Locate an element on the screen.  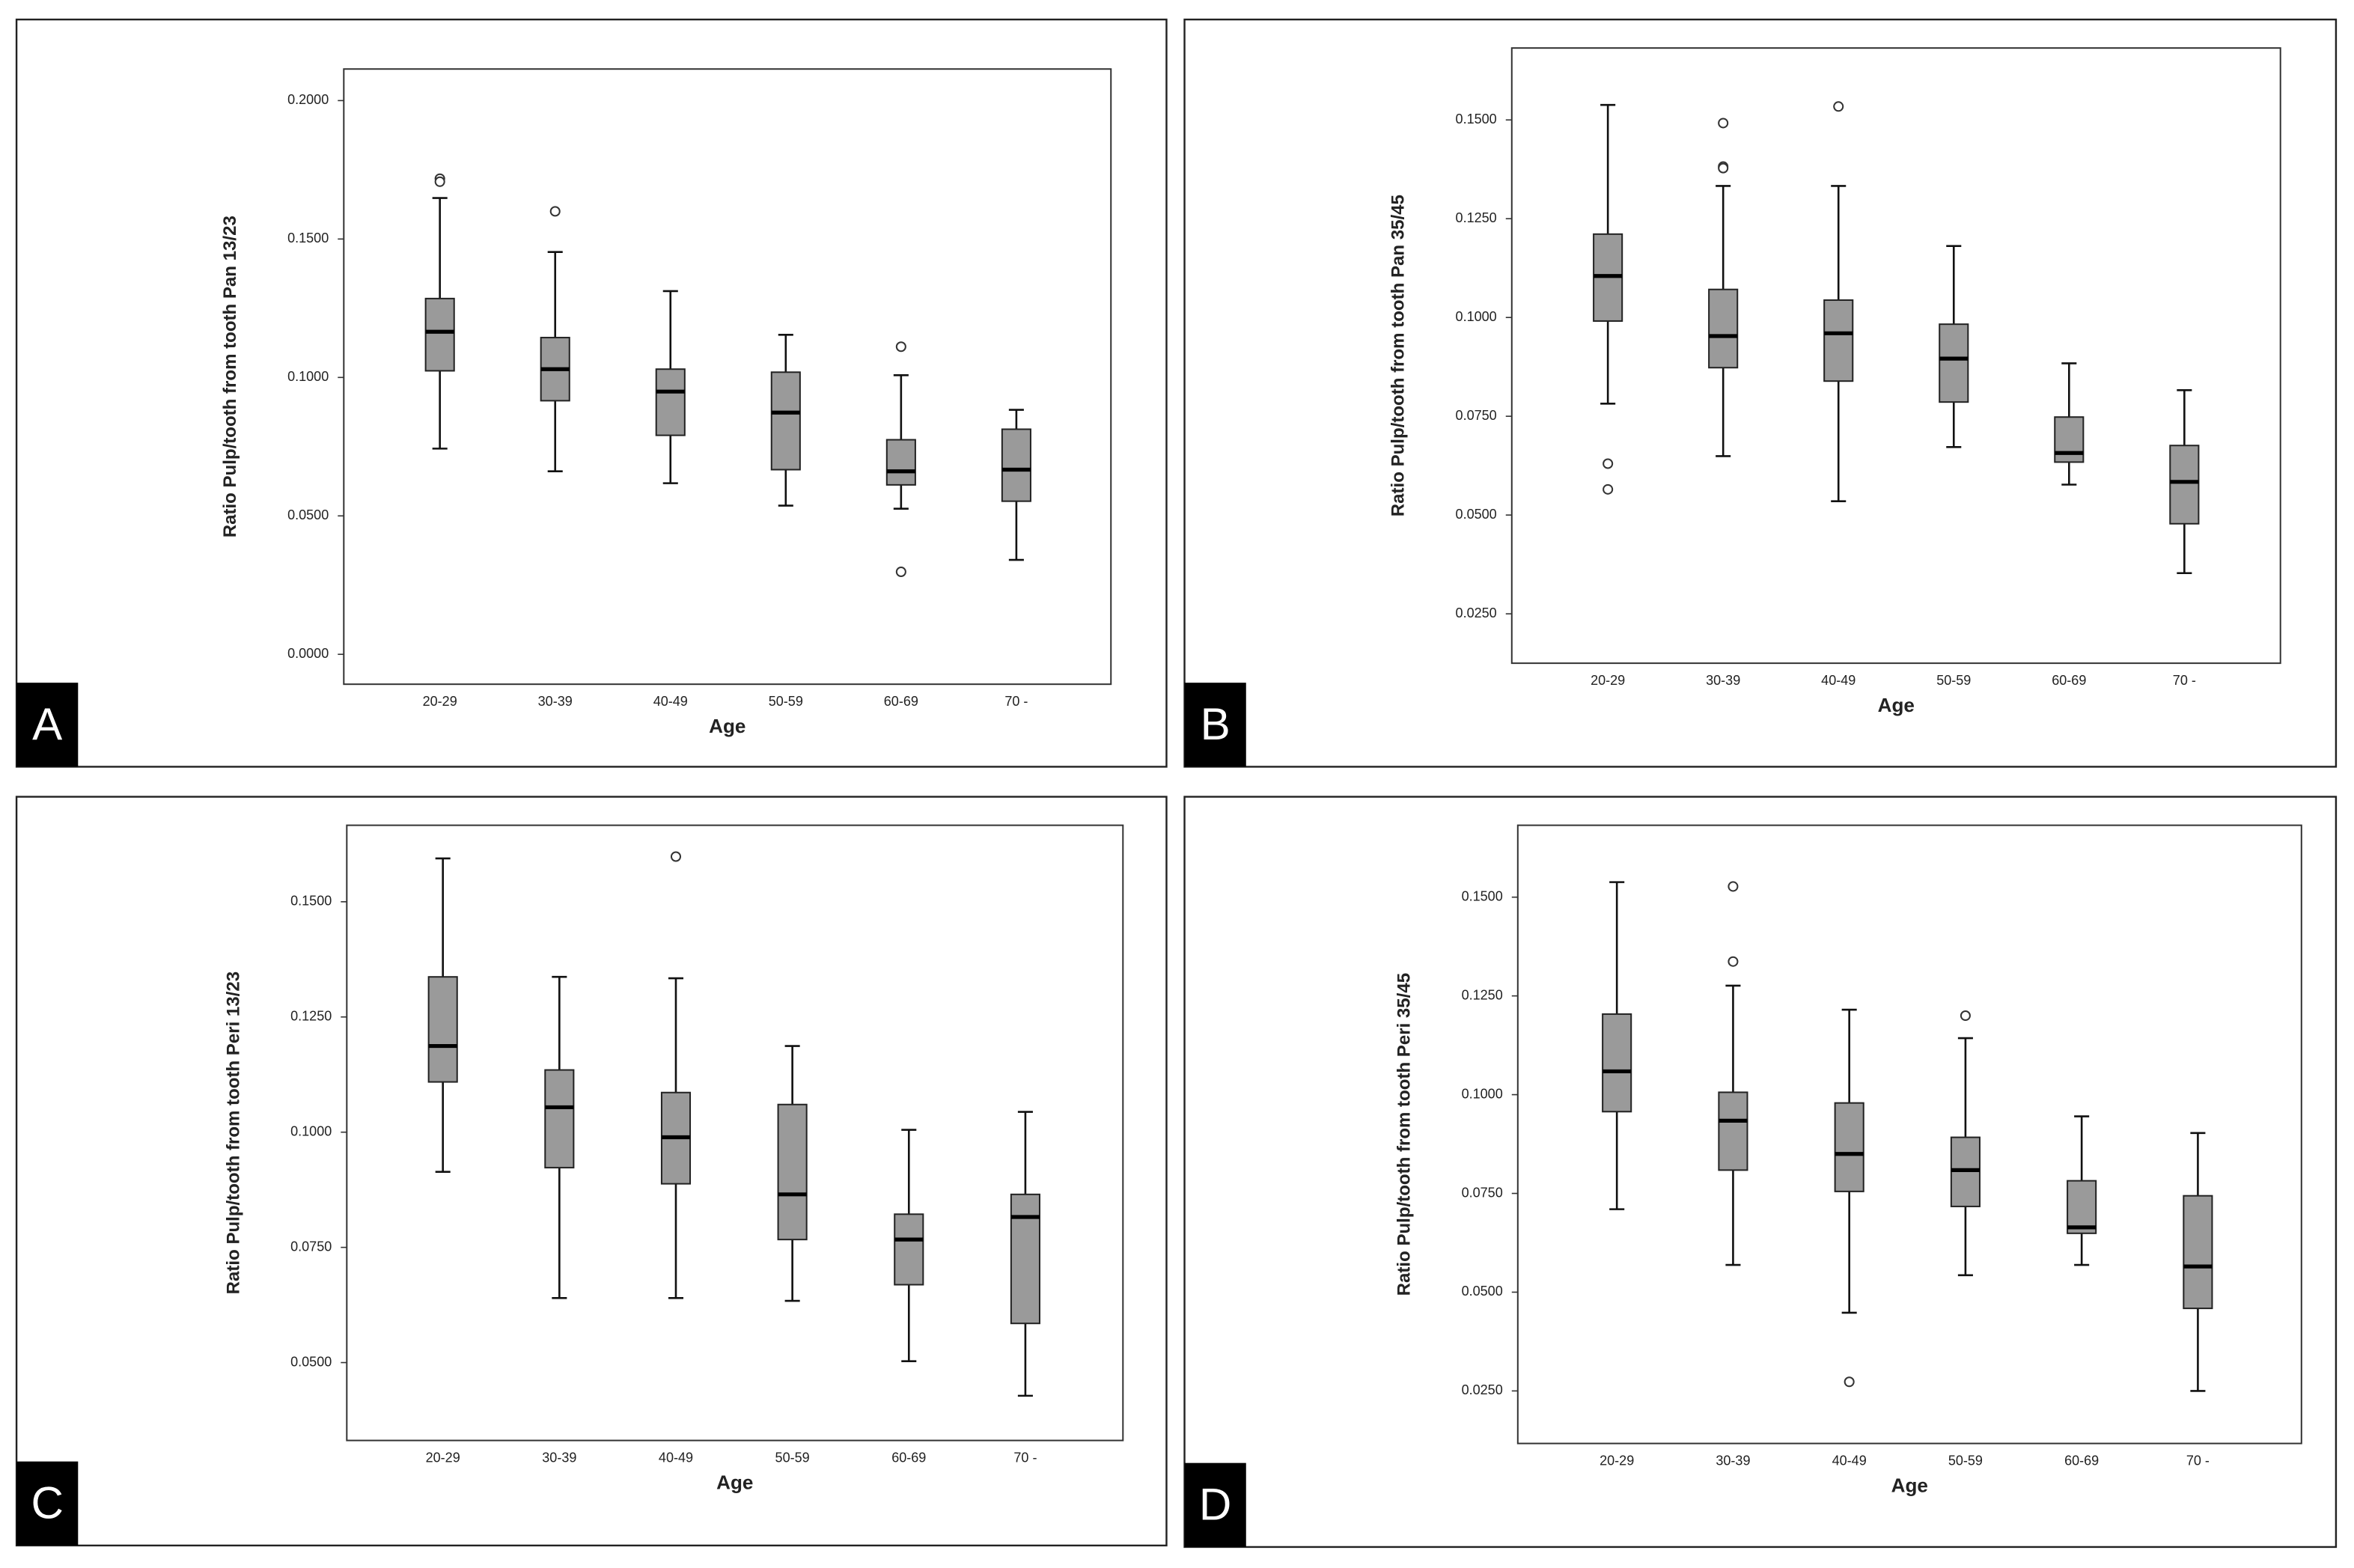
panel-label: D is located at coordinates (1215, 1505).